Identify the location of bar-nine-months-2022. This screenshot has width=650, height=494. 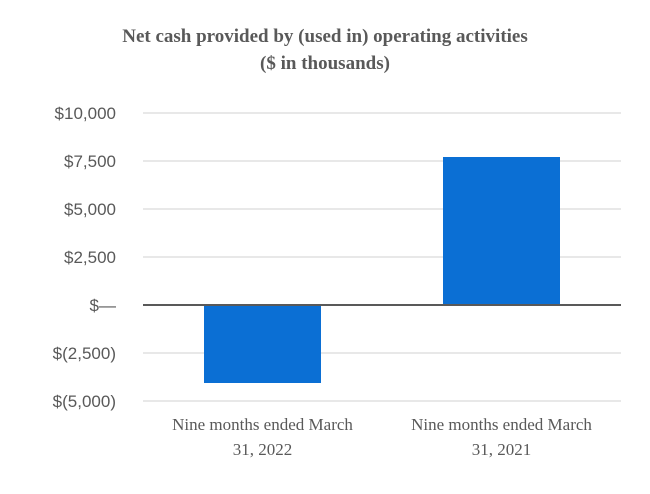
(262, 344).